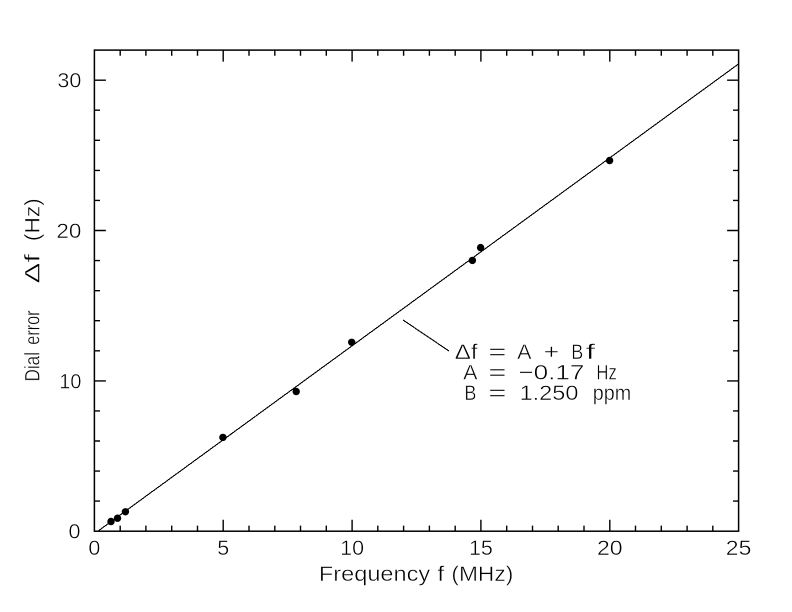 This screenshot has width=792, height=612. I want to click on svg-text: 25, so click(739, 548).